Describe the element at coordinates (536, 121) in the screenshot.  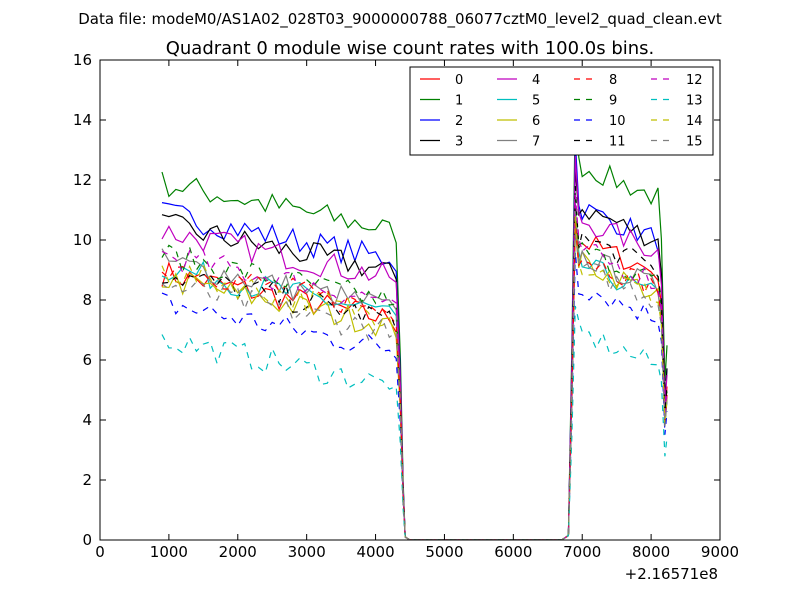
I see `legend-label-6: 6` at that location.